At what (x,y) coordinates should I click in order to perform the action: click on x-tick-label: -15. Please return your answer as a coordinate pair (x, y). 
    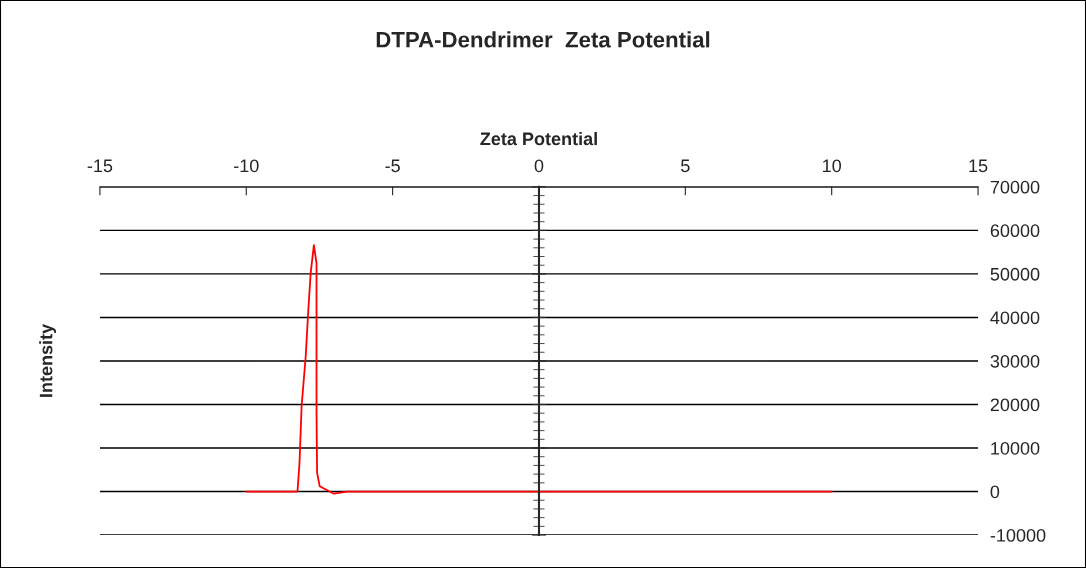
    Looking at the image, I should click on (100, 166).